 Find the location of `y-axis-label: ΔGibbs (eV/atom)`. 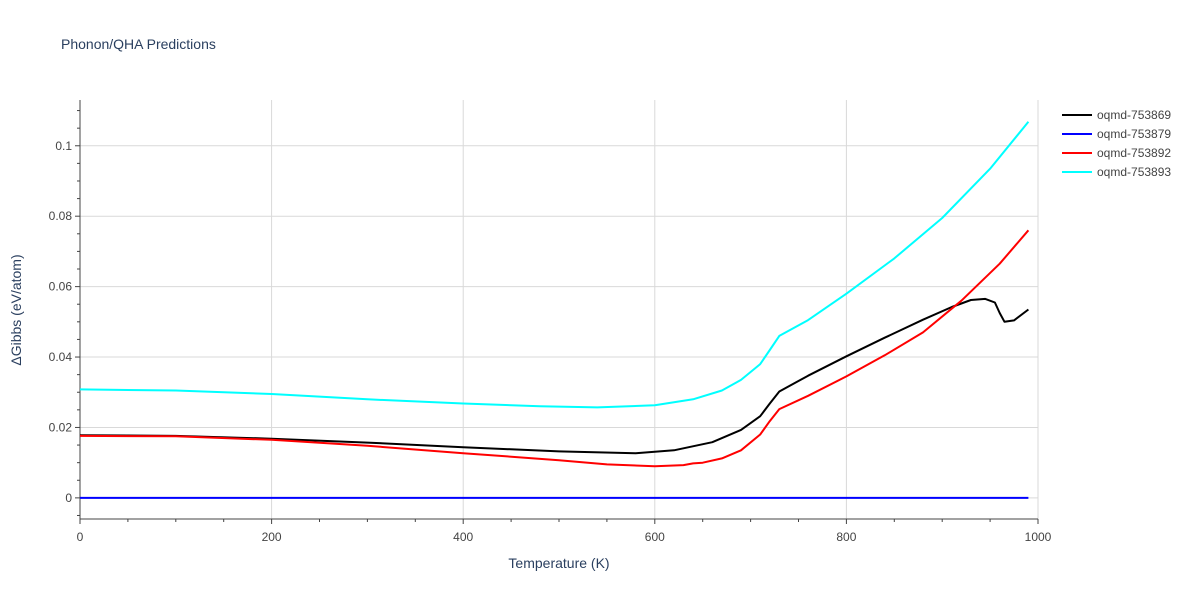

y-axis-label: ΔGibbs (eV/atom) is located at coordinates (16, 309).